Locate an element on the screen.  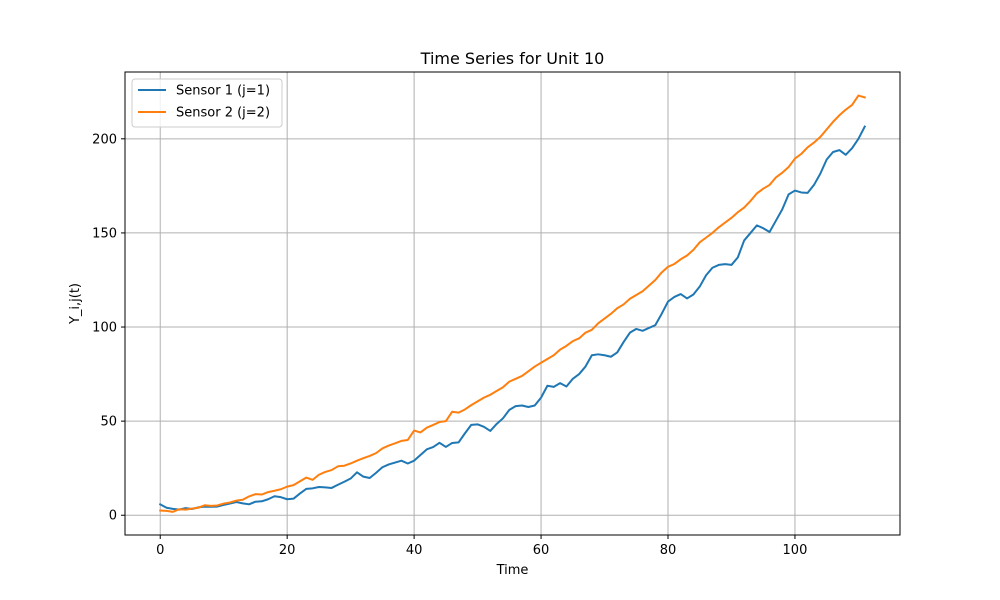
y-tick-label: 150 is located at coordinates (104, 233).